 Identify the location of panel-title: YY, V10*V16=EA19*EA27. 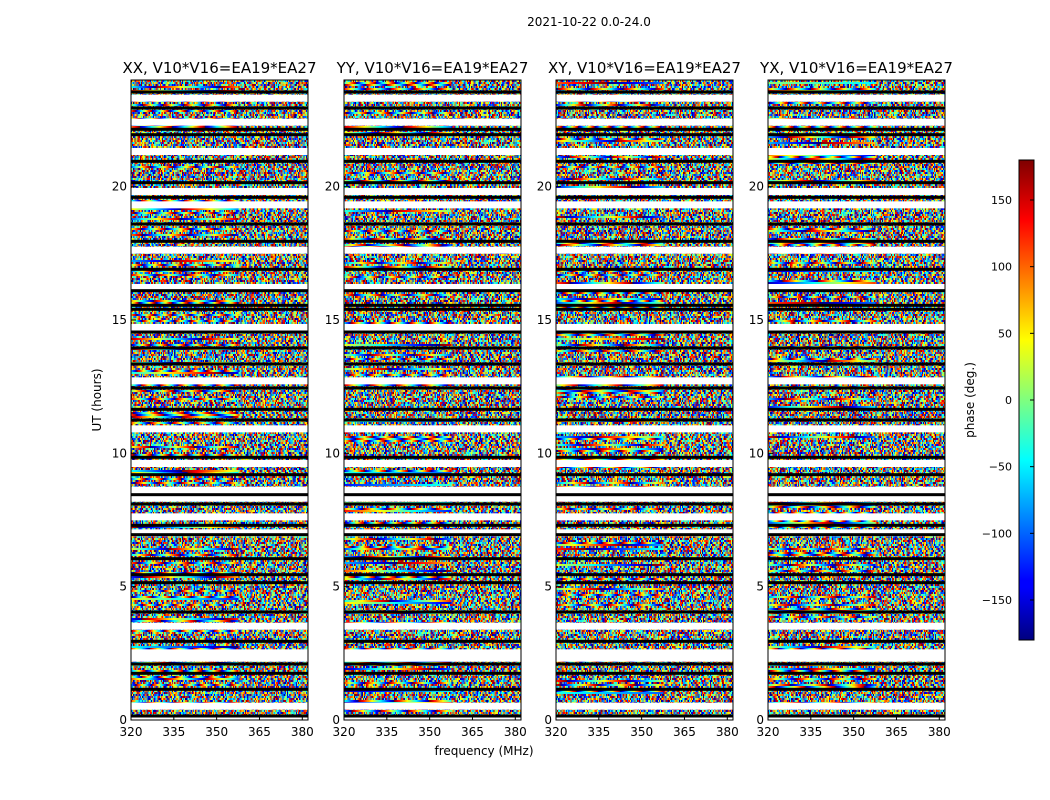
(432, 68).